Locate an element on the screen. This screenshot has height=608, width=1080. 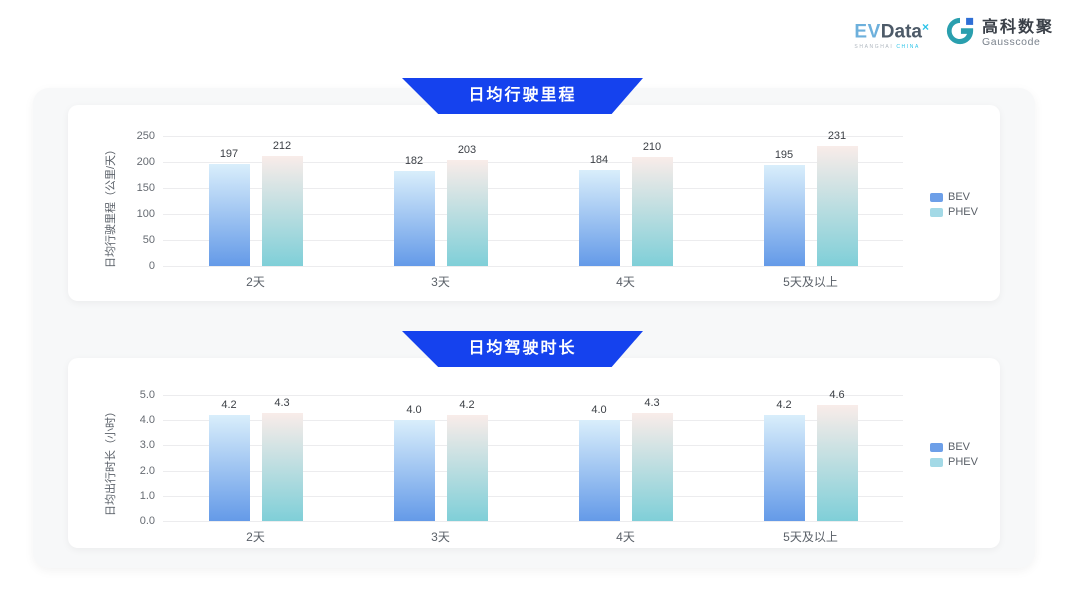
y-axis-tick-label: 150 is located at coordinates (145, 188).